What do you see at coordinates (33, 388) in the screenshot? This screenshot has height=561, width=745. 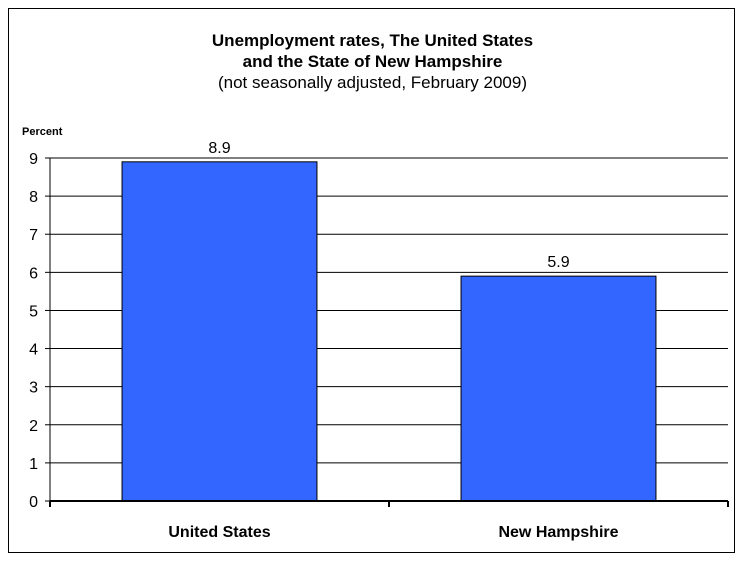 I see `y-tick-label: 3` at bounding box center [33, 388].